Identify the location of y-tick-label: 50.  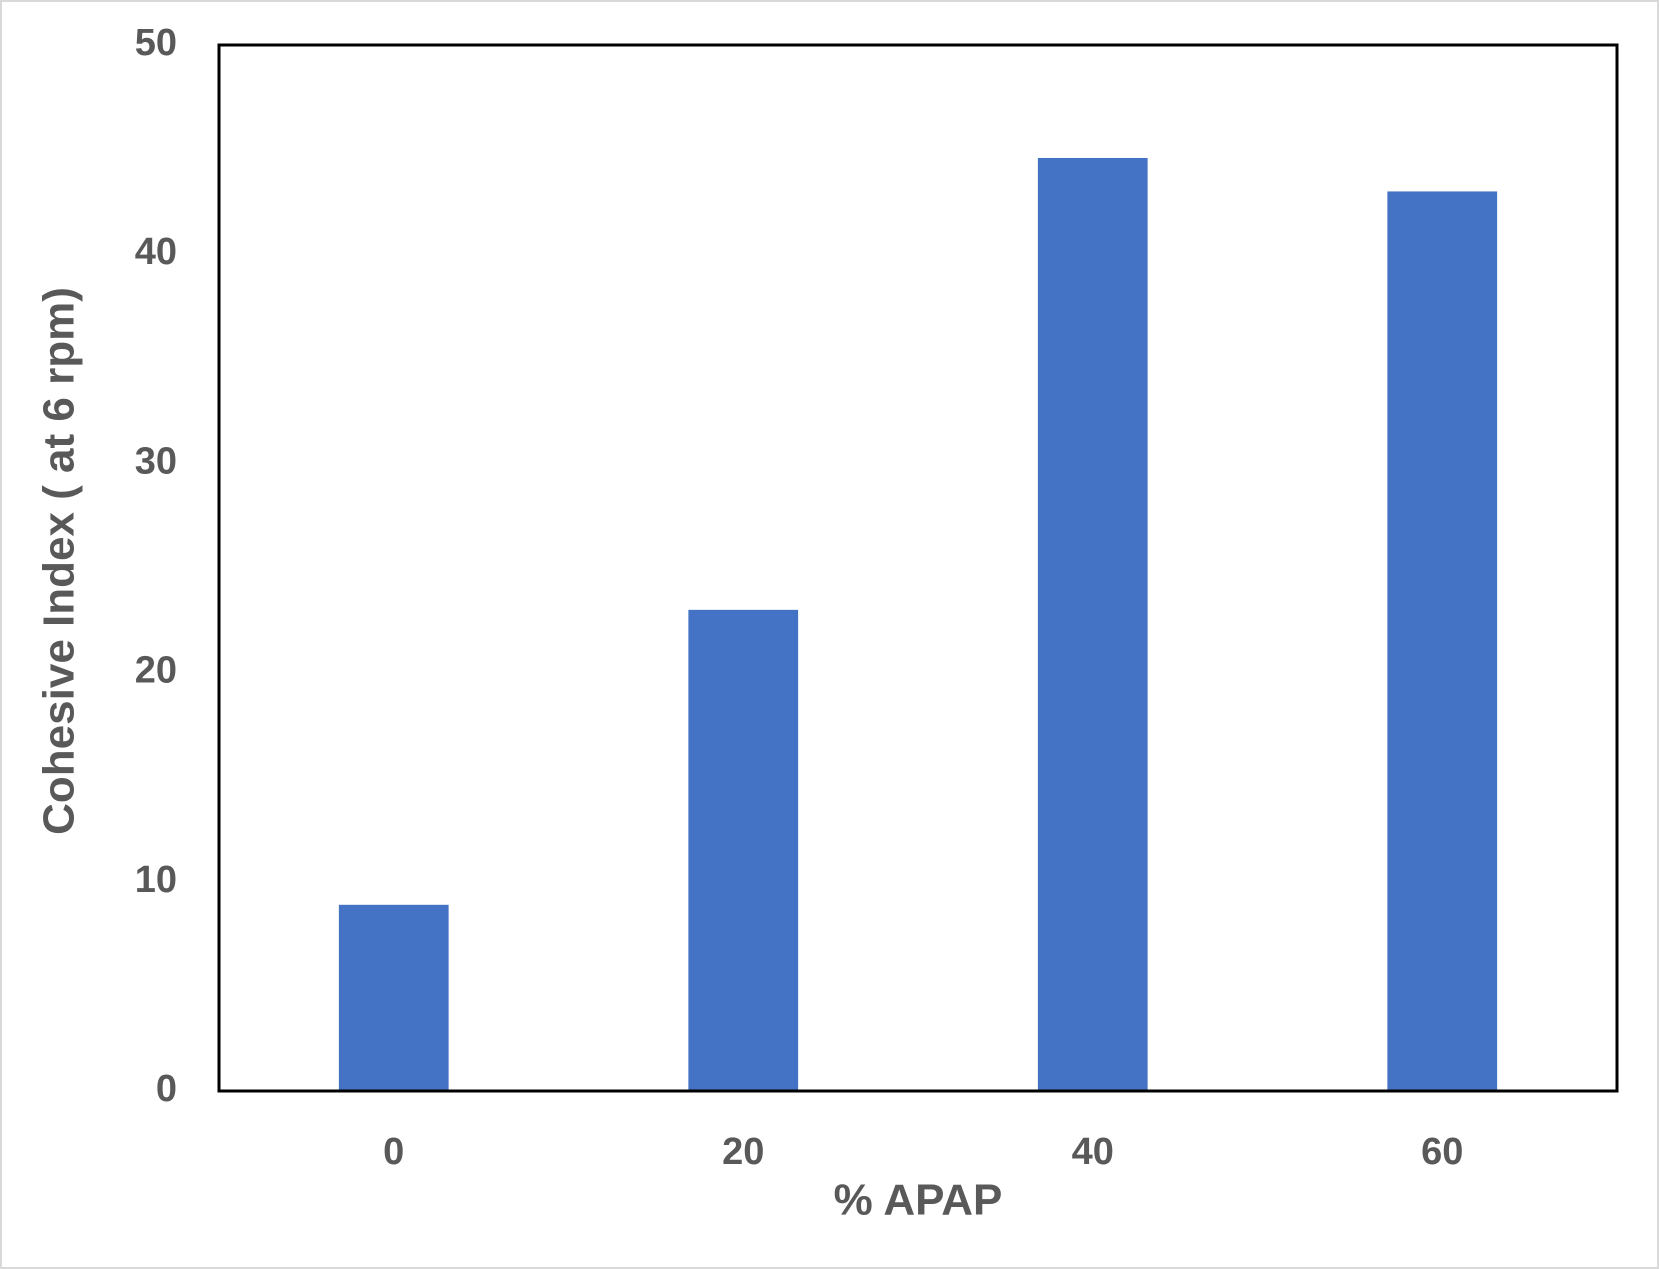
(156, 43).